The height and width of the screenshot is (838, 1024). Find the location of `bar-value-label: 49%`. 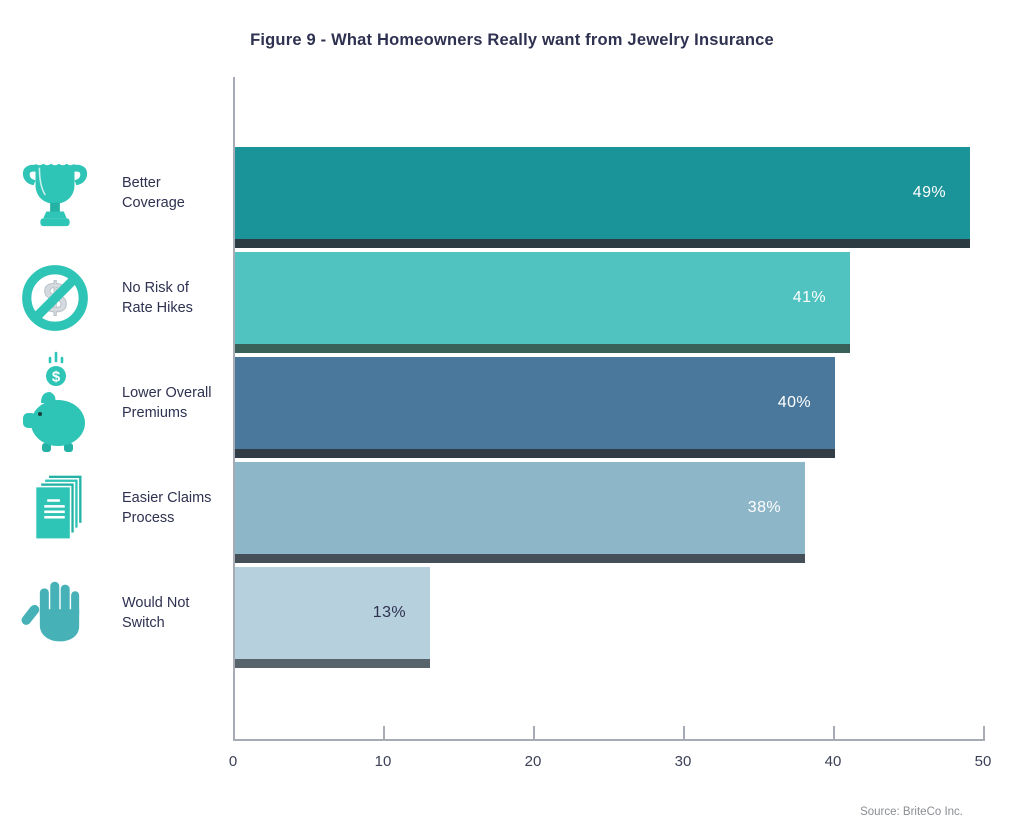

bar-value-label: 49% is located at coordinates (929, 192).